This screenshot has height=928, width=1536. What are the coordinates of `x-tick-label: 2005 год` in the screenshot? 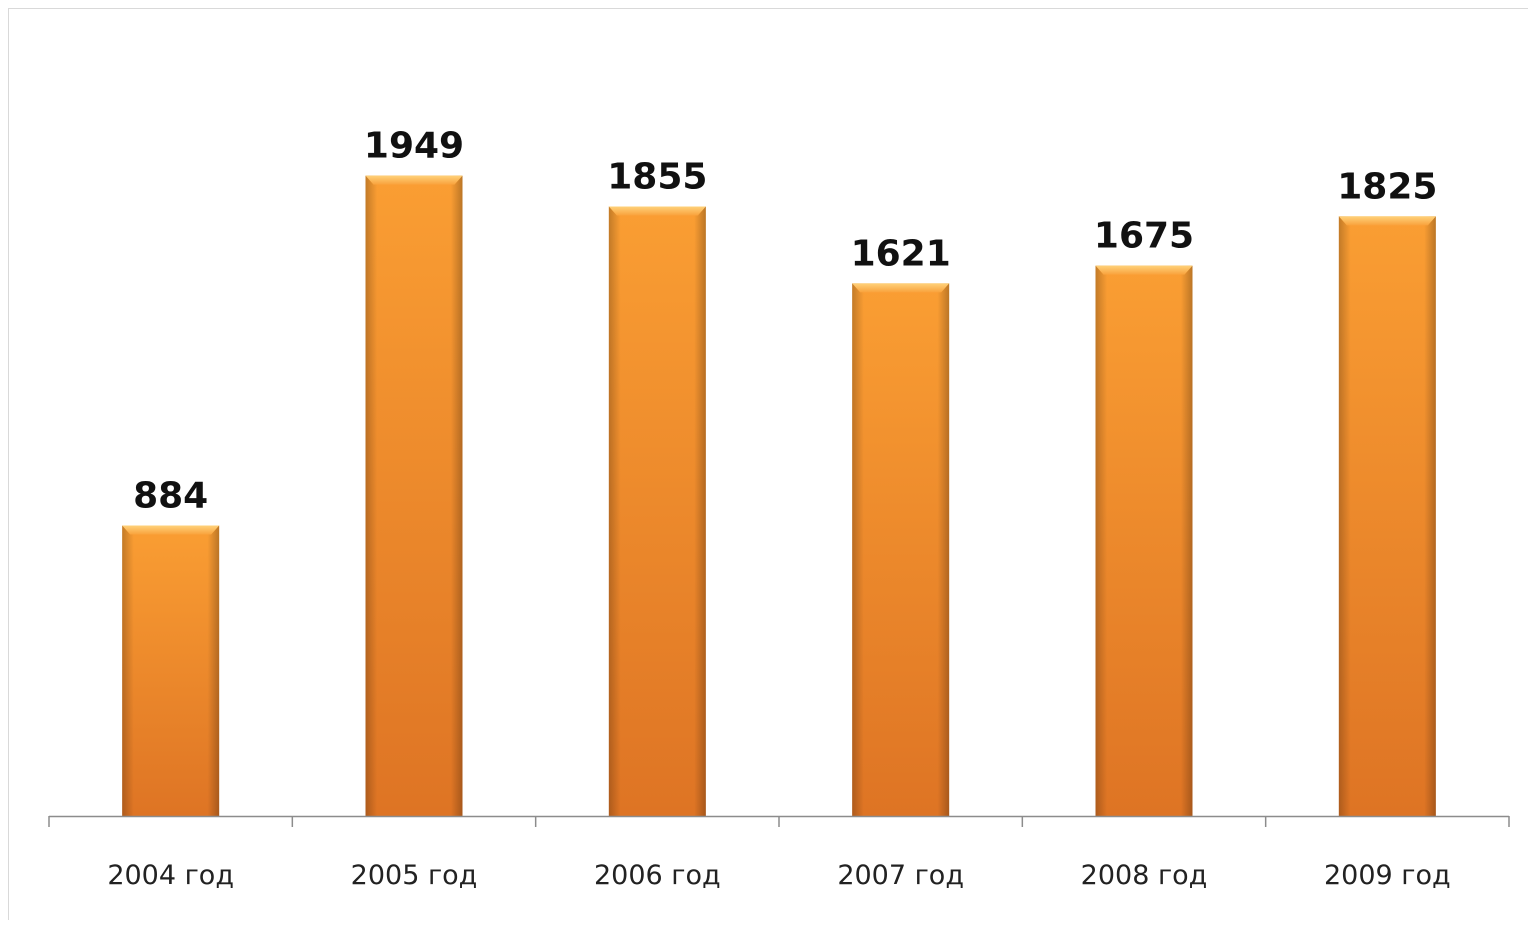 It's located at (414, 875).